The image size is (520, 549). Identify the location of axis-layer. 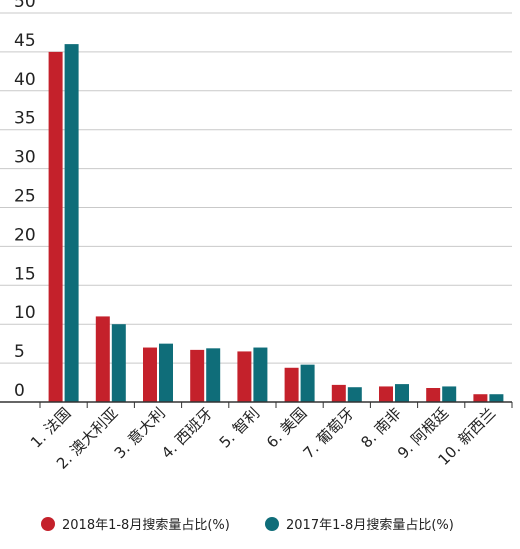
(256, 404).